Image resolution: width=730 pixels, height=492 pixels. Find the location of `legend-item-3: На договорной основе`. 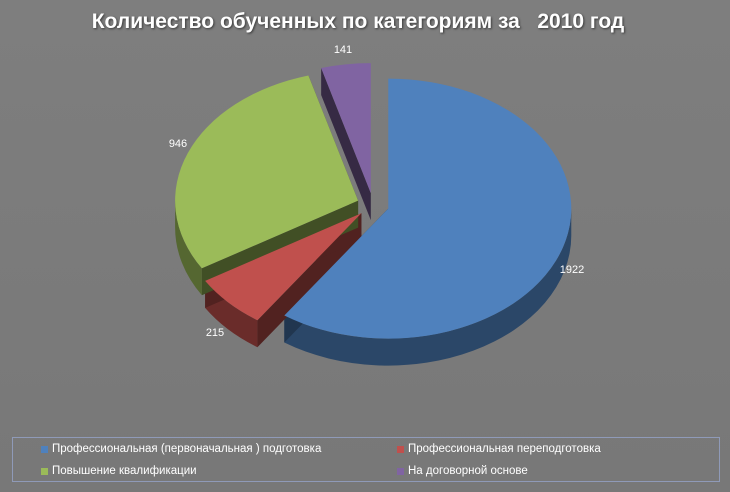

legend-item-3: На договорной основе is located at coordinates (462, 471).